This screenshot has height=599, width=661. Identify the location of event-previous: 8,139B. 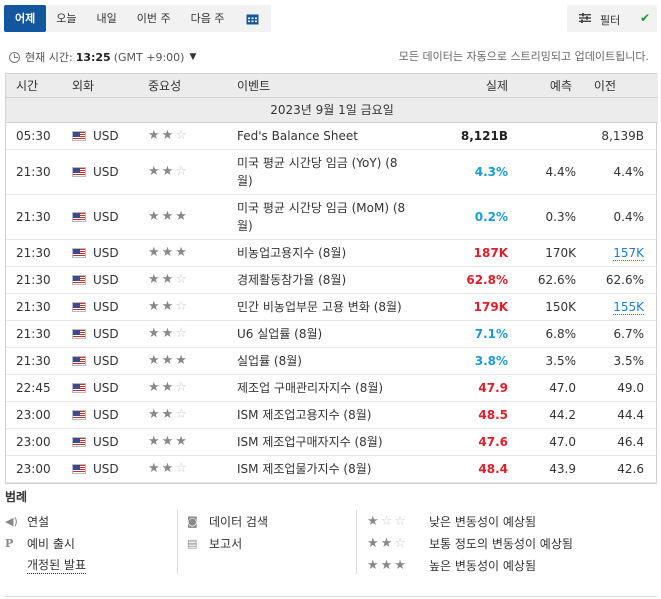
(620, 136).